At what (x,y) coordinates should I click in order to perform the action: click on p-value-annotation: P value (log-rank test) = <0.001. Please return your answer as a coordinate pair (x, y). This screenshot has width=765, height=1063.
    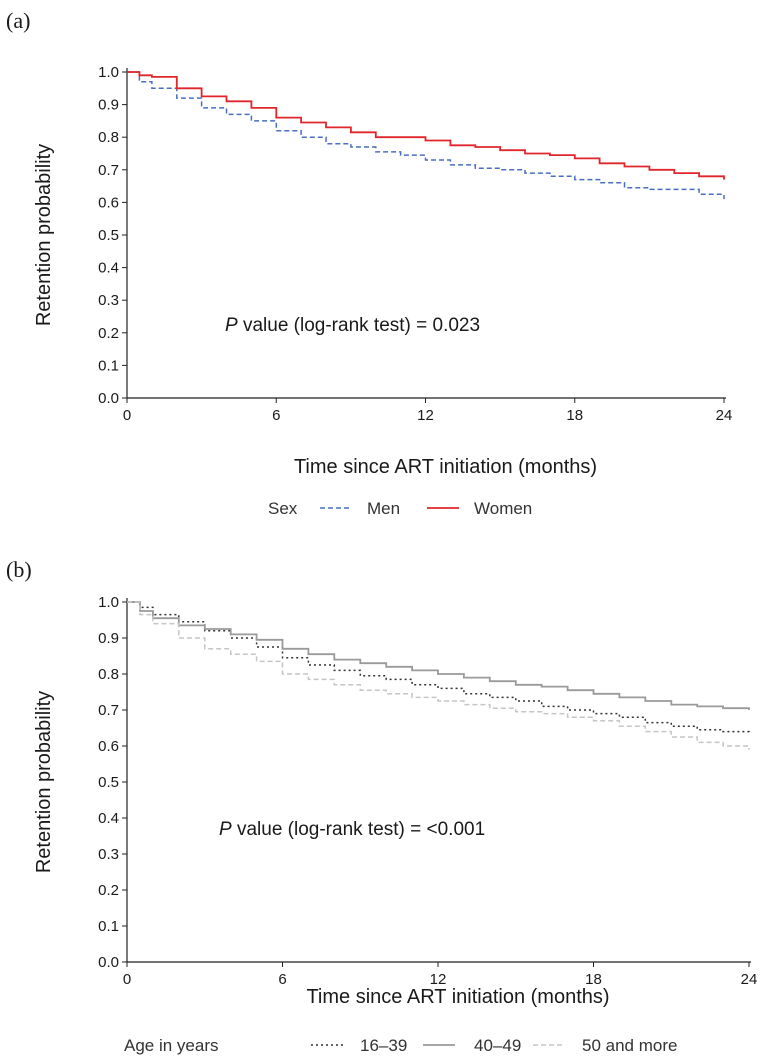
    Looking at the image, I should click on (352, 829).